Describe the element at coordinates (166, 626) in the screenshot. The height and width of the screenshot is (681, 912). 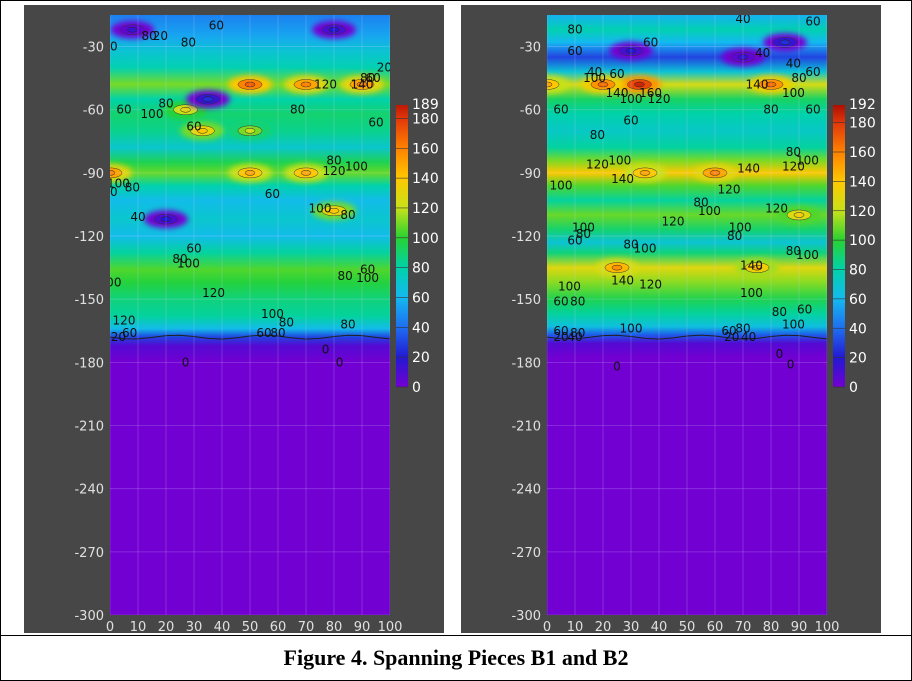
I see `x-tick-label: 20` at that location.